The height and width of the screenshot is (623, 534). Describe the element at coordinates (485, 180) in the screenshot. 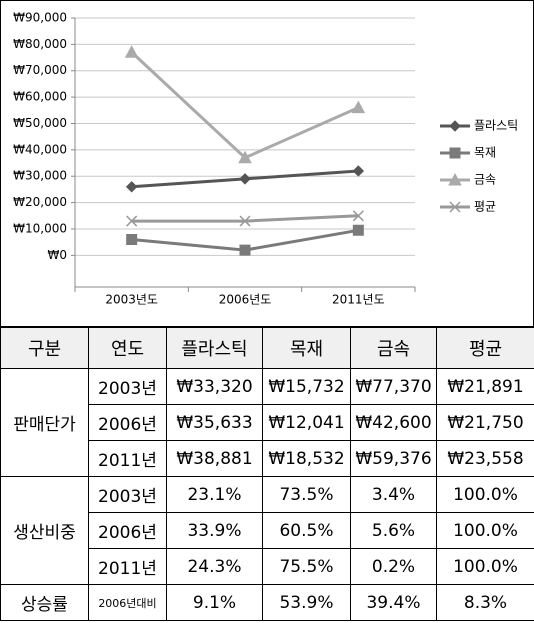

I see `legend-label: 금속` at that location.